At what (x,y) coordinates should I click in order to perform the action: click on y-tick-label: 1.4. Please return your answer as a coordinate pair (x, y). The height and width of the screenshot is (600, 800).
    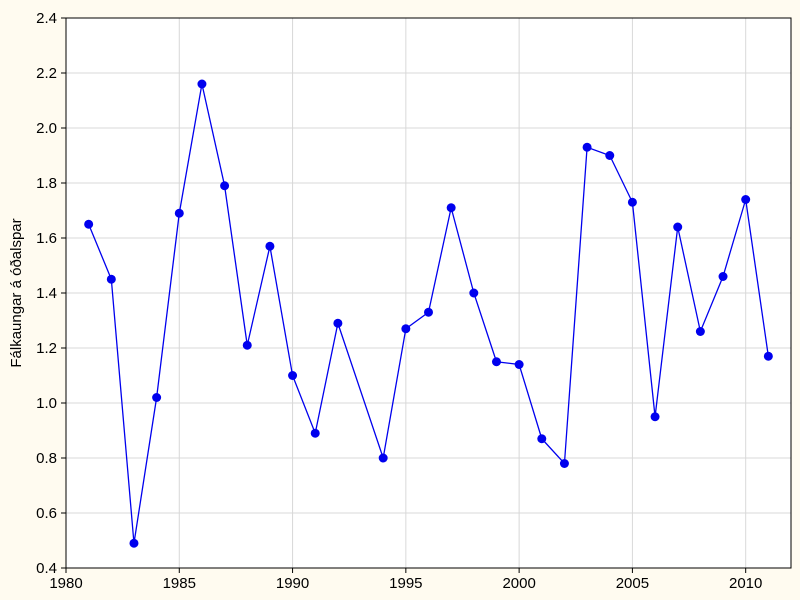
    Looking at the image, I should click on (46, 293).